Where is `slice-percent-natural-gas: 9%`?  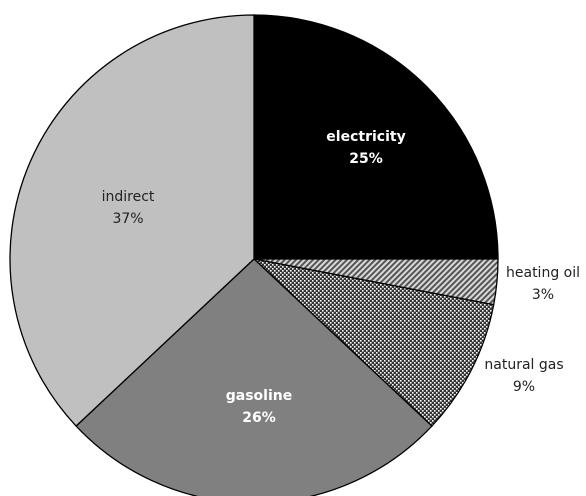
slice-percent-natural-gas: 9% is located at coordinates (524, 387).